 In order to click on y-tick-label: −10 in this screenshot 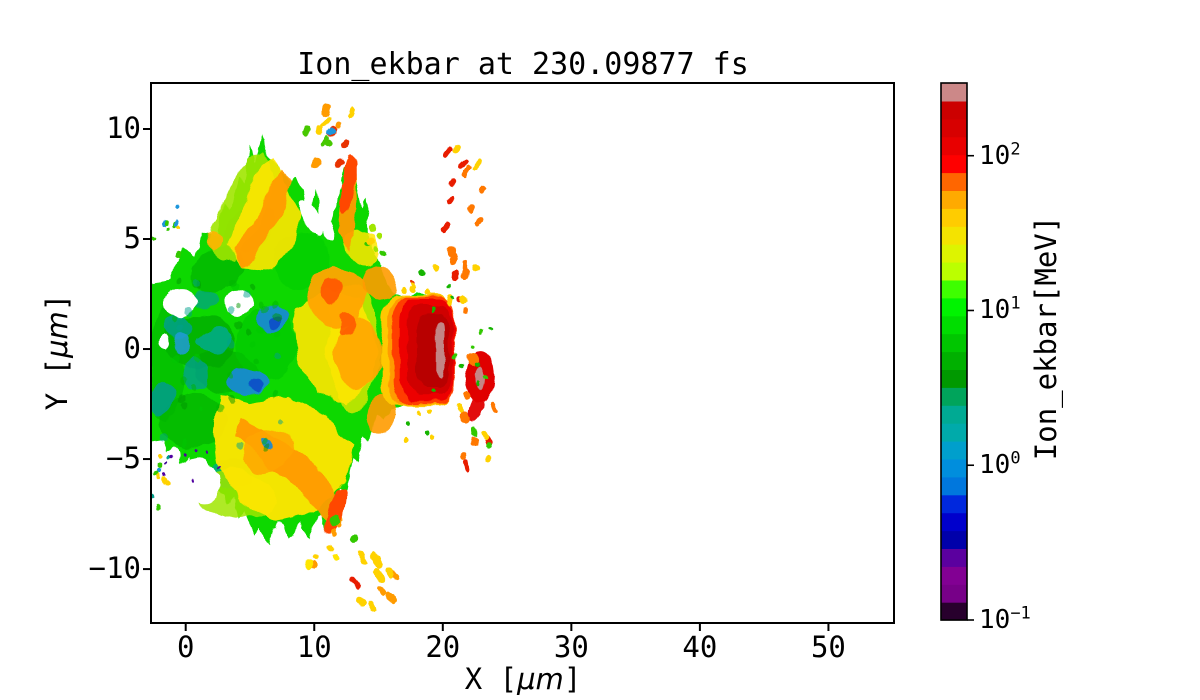, I will do `click(114, 568)`.